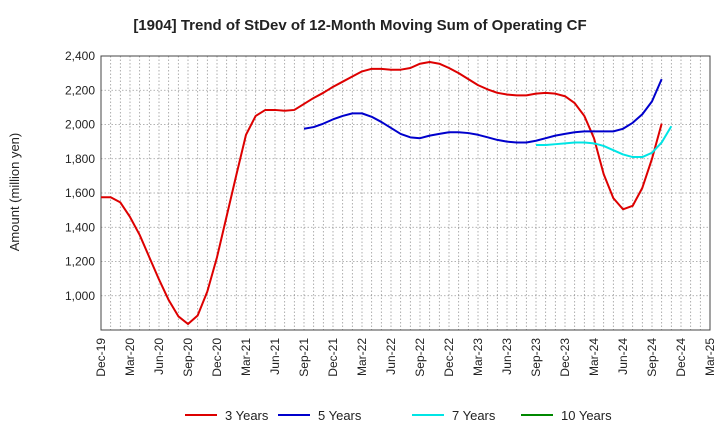 Image resolution: width=720 pixels, height=440 pixels. What do you see at coordinates (604, 142) in the screenshot?
I see `series-line-7-years` at bounding box center [604, 142].